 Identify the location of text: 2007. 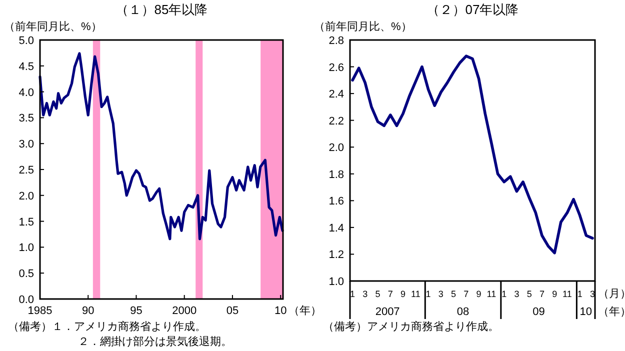
(387, 312).